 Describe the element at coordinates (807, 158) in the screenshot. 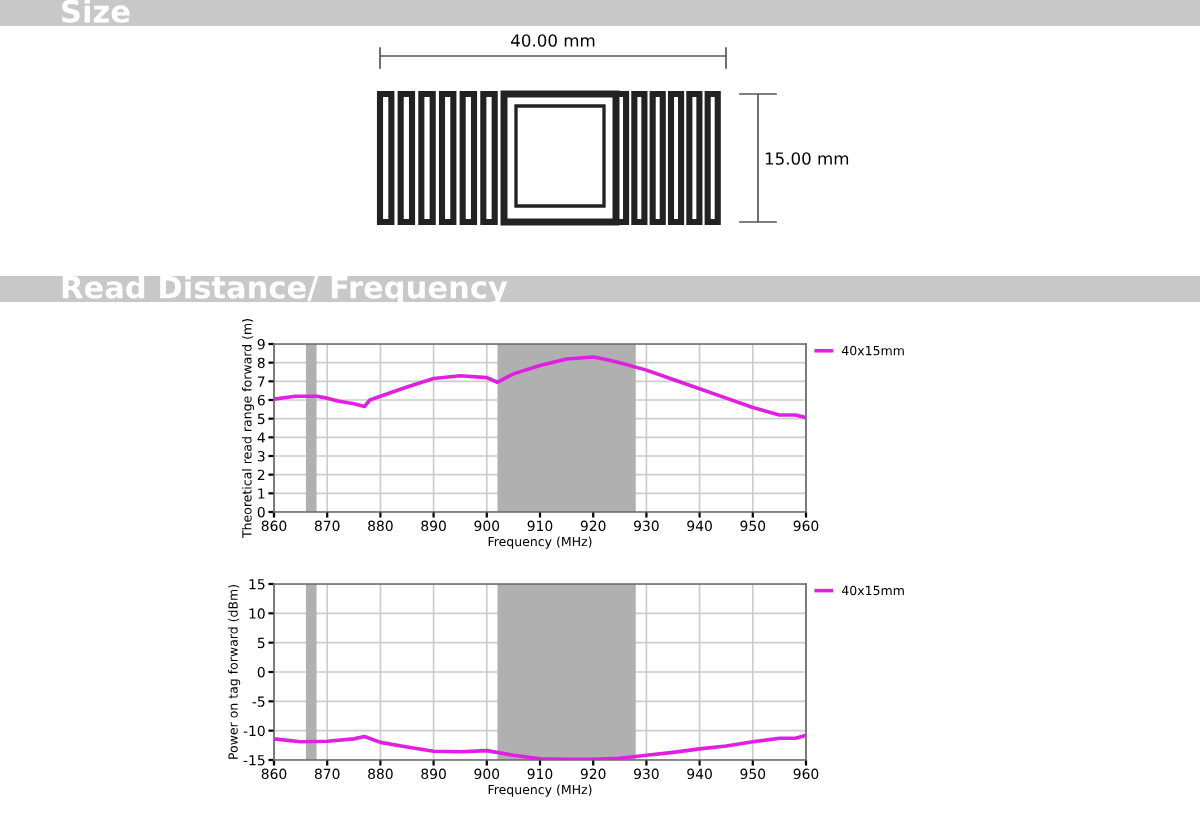

I see `text: 15.00 mm` at that location.